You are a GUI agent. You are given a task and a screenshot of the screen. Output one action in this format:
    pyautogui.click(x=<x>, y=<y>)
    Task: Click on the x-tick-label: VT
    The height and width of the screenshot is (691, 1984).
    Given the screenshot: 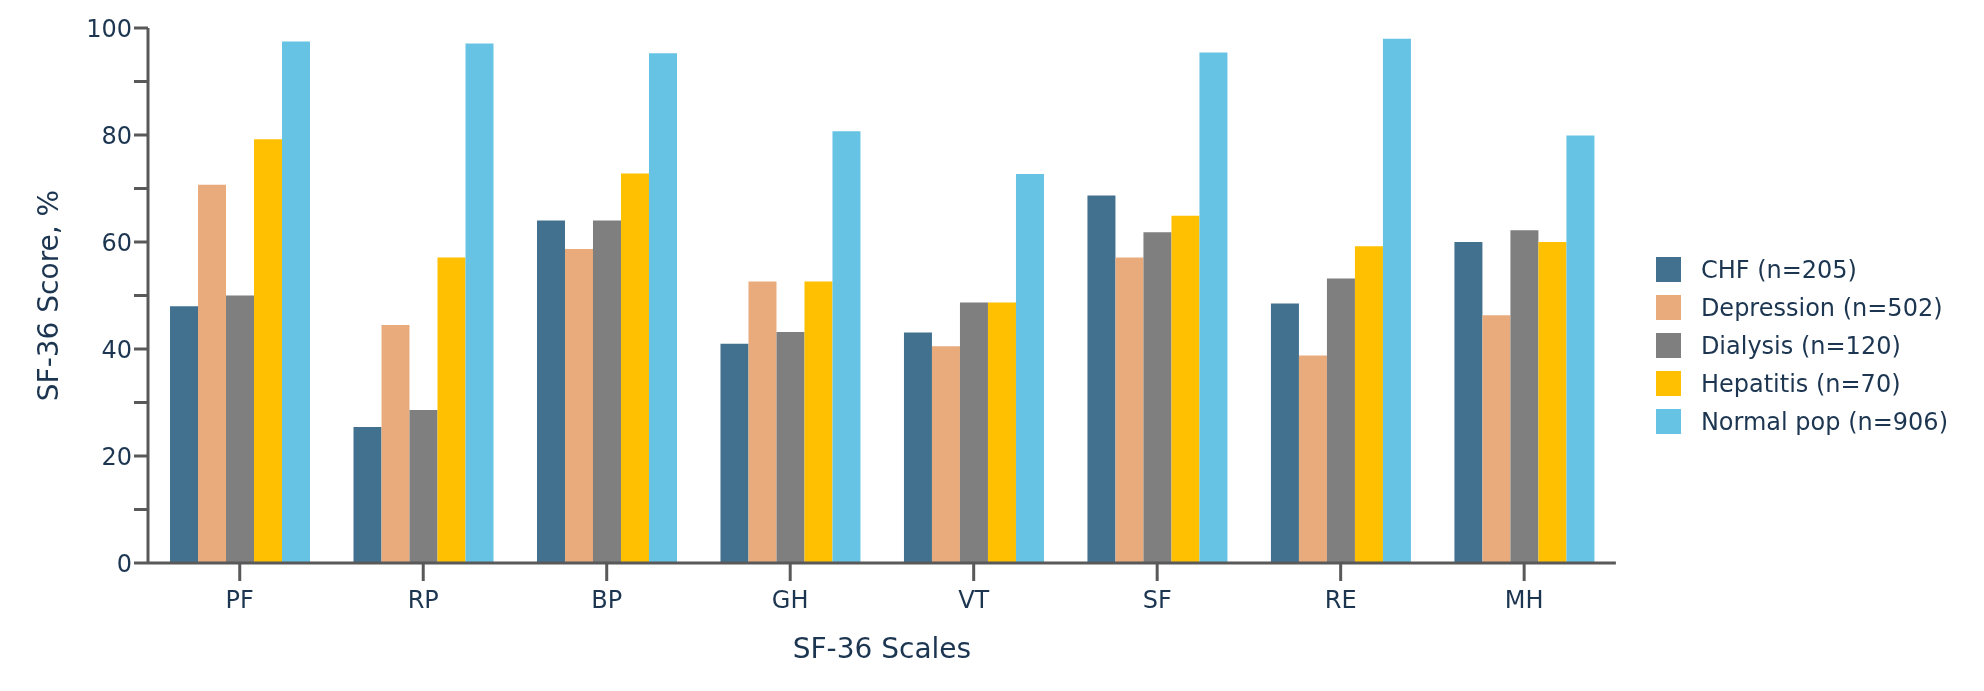 What is the action you would take?
    pyautogui.click(x=974, y=600)
    